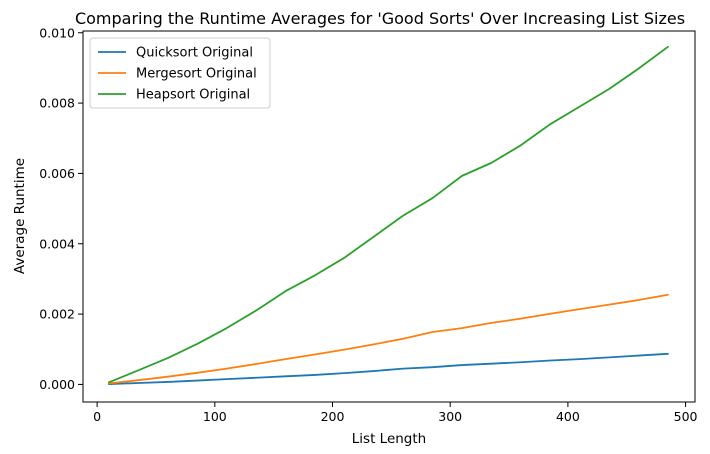  I want to click on y-axis-title: Average Runtime, so click(20, 216).